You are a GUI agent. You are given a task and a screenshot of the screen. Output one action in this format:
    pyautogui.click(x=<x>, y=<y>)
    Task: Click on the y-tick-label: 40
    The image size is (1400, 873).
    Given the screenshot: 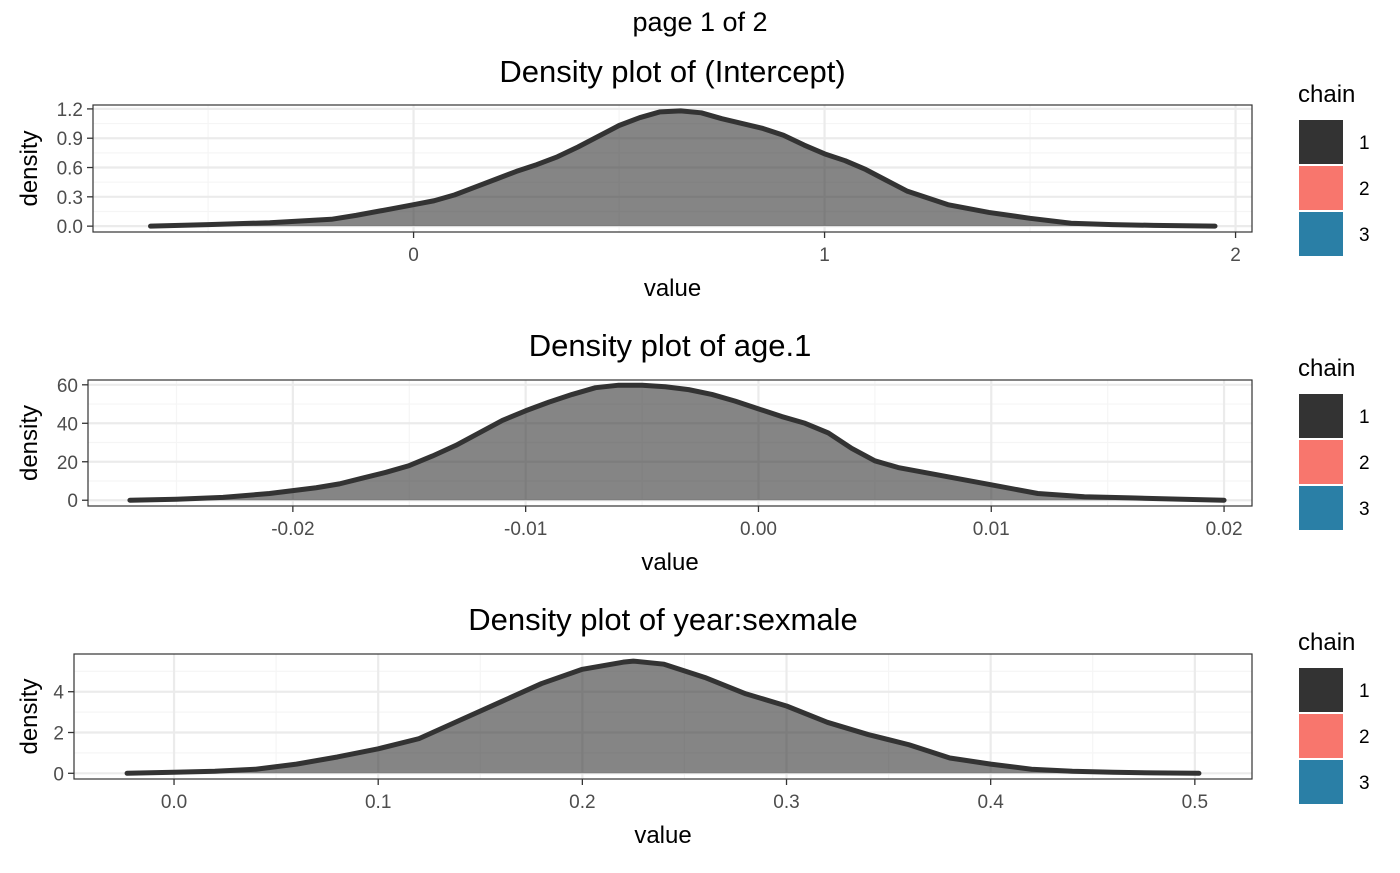 What is the action you would take?
    pyautogui.click(x=67, y=424)
    